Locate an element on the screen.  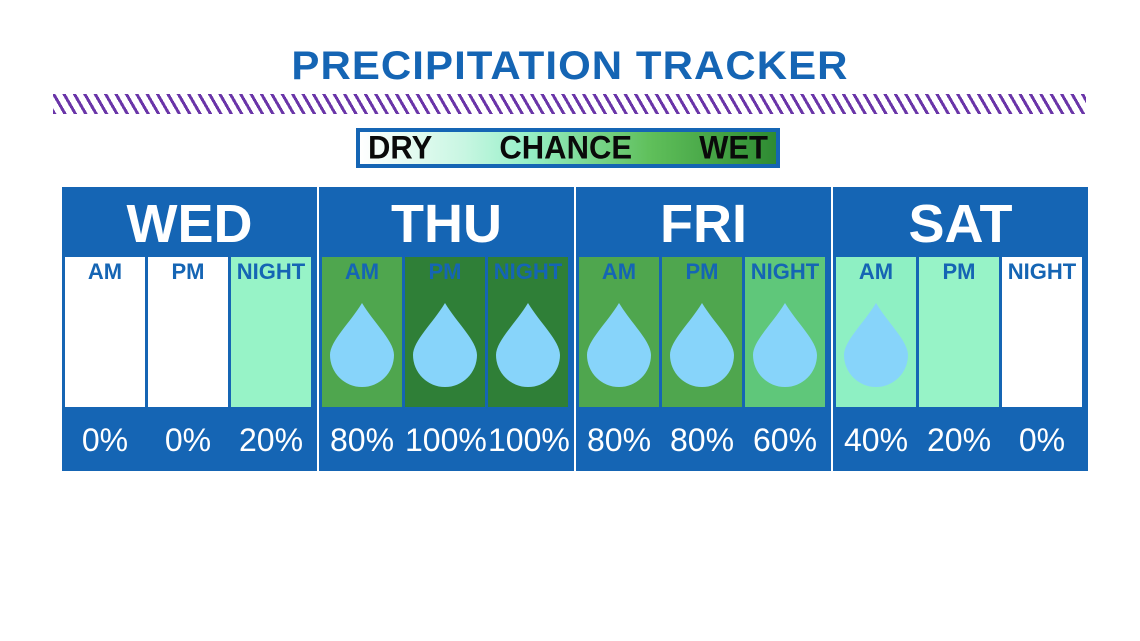
precipitation-legend: DRY CHANCE WET is located at coordinates (568, 148).